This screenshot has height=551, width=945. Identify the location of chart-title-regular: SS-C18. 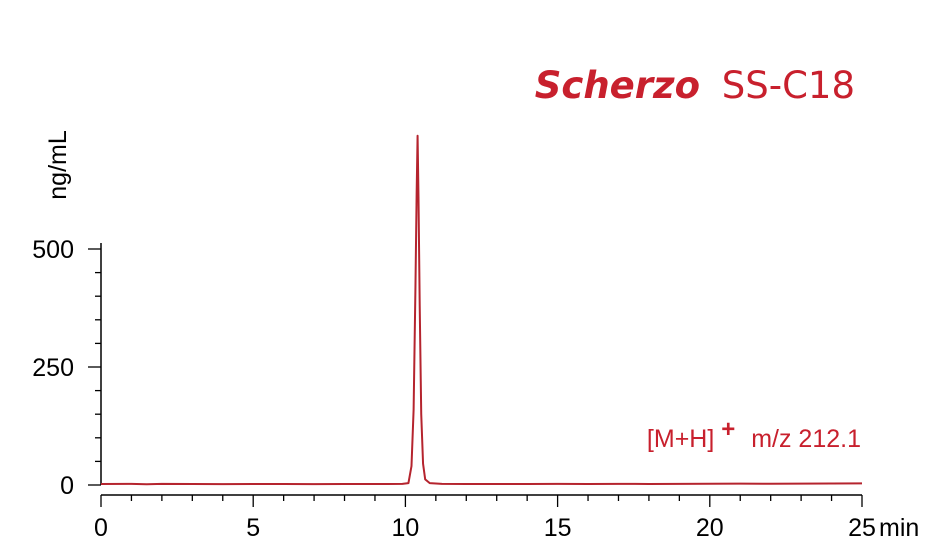
(788, 85).